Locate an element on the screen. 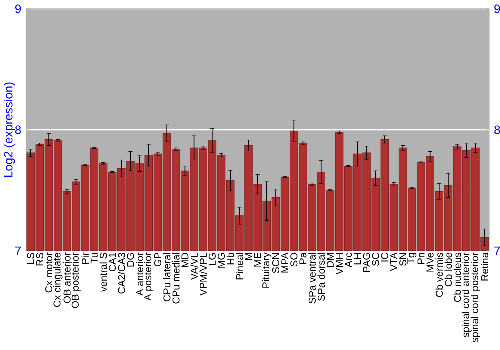 This screenshot has height=350, width=500. y-tick-label: 8 is located at coordinates (18, 130).